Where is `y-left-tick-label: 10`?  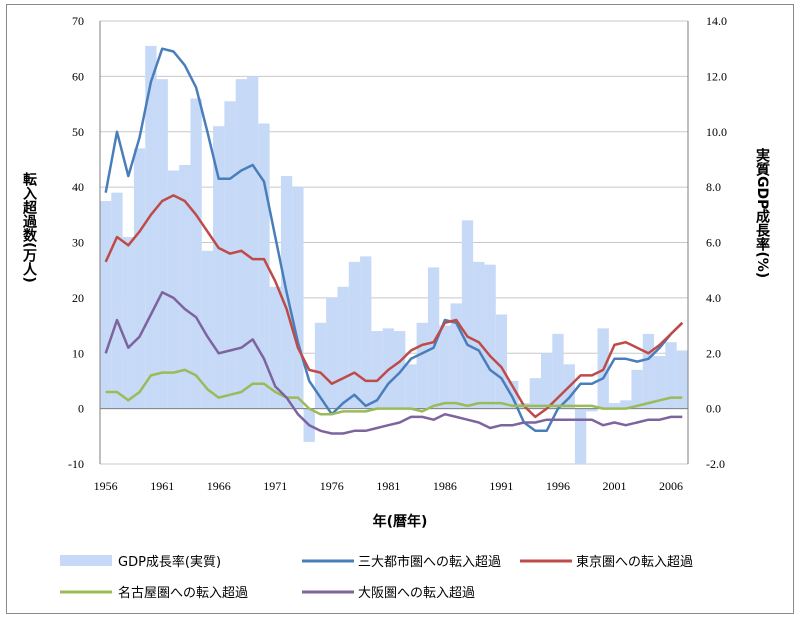 y-left-tick-label: 10 is located at coordinates (78, 353).